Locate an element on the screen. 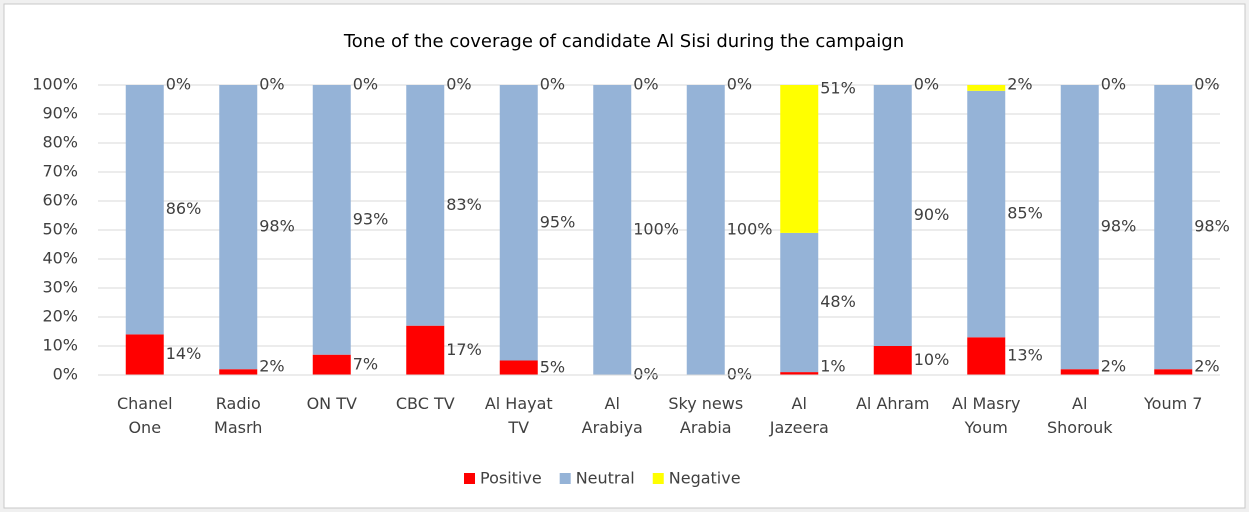 The height and width of the screenshot is (512, 1249). y-tick-label: 80% is located at coordinates (60, 142).